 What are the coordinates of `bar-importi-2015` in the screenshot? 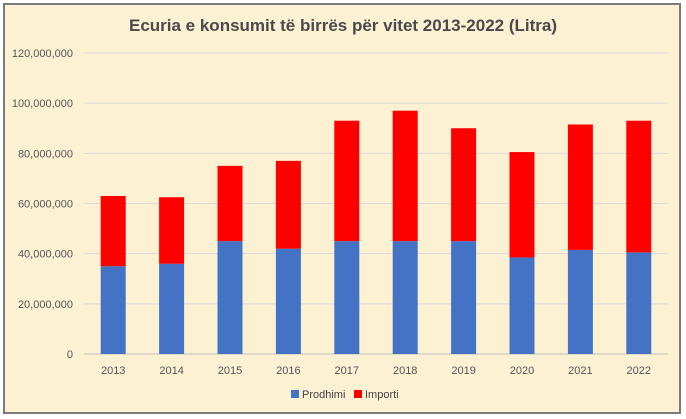 It's located at (230, 203).